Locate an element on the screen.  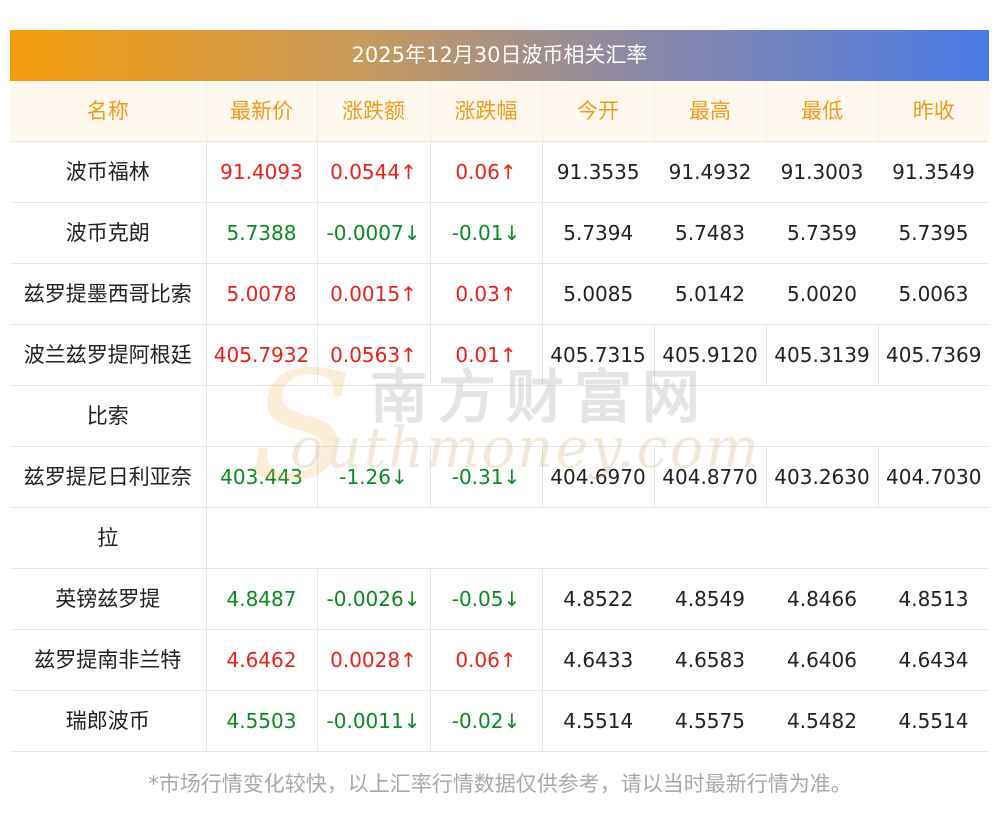
row-prev: 405.7369 is located at coordinates (933, 355).